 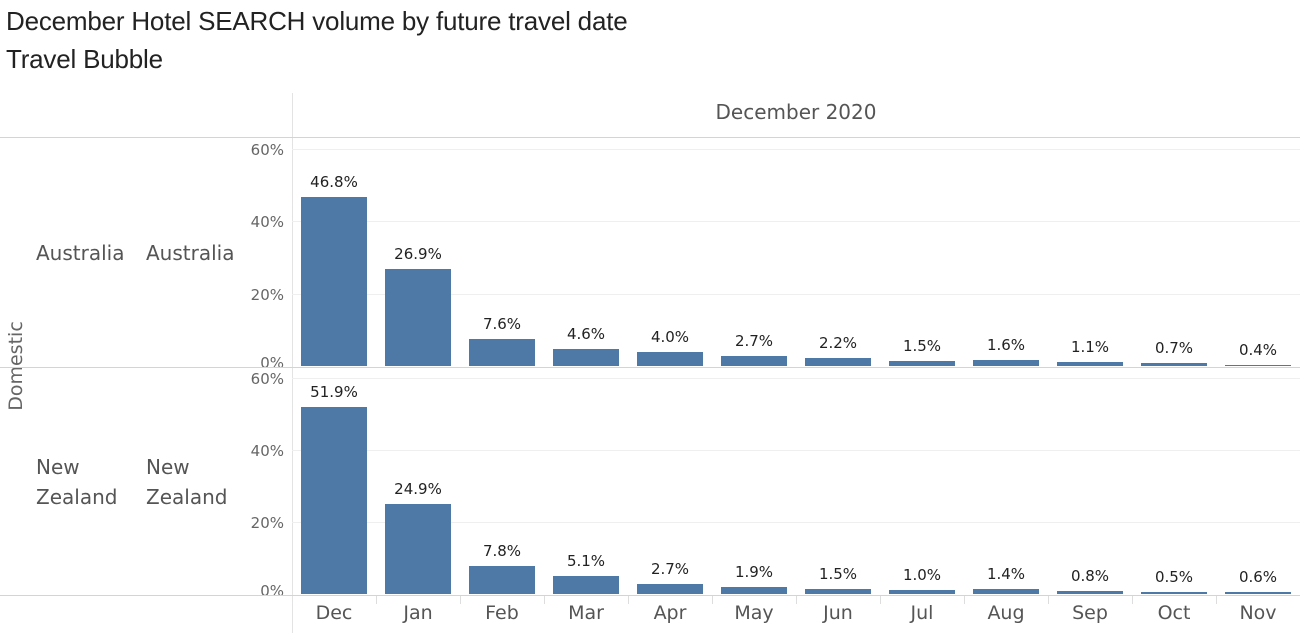 I want to click on x-axis-label: Nov, so click(x=1258, y=613).